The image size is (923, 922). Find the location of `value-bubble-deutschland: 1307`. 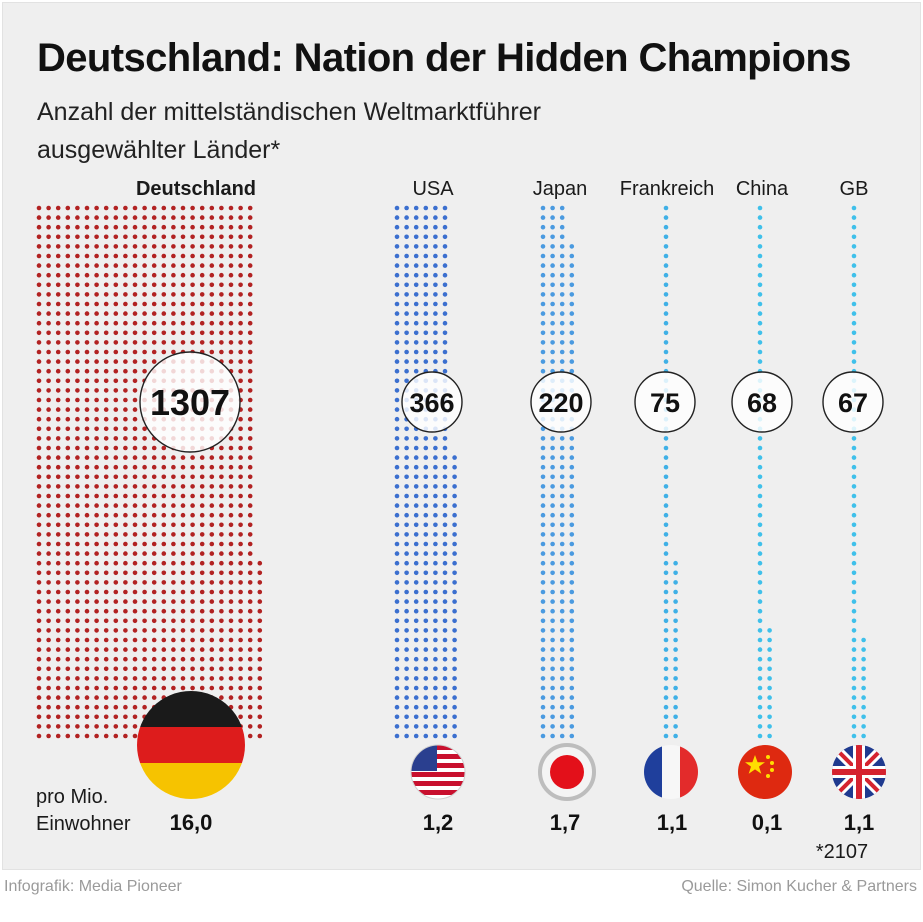

value-bubble-deutschland: 1307 is located at coordinates (190, 402).